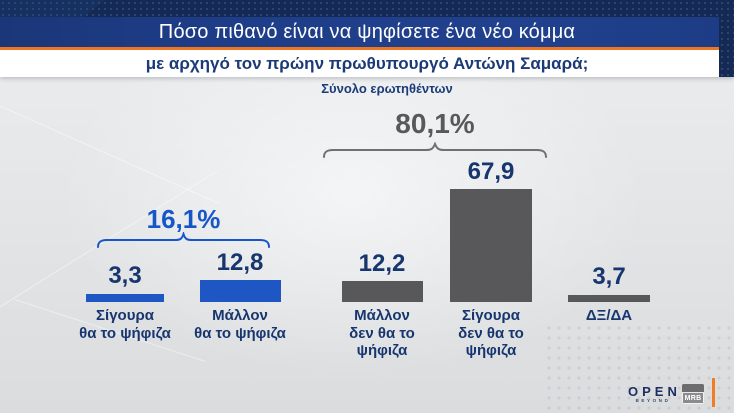 This screenshot has height=413, width=734. I want to click on sample-note: Σύνολο ερωτηθέντων, so click(387, 88).